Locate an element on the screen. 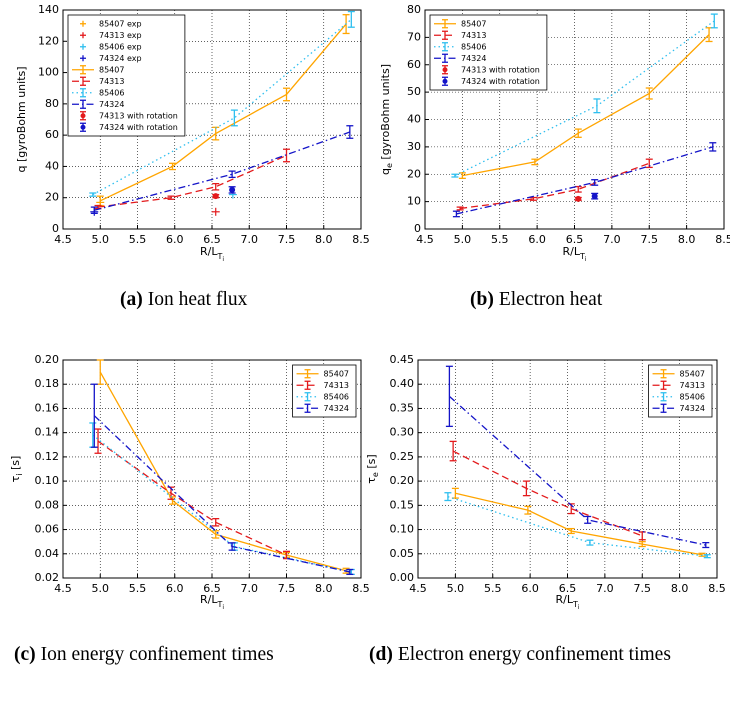 The image size is (730, 713). y-tick-label: 0.06 is located at coordinates (47, 529).